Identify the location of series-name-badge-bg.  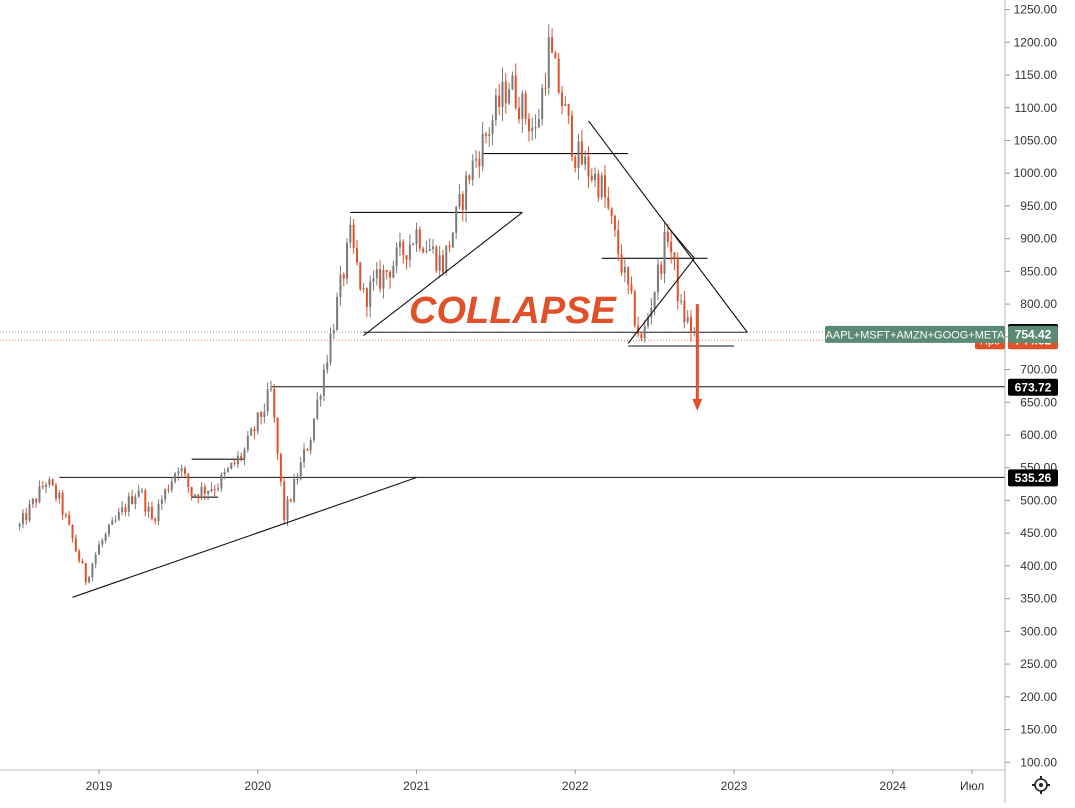
(915, 334).